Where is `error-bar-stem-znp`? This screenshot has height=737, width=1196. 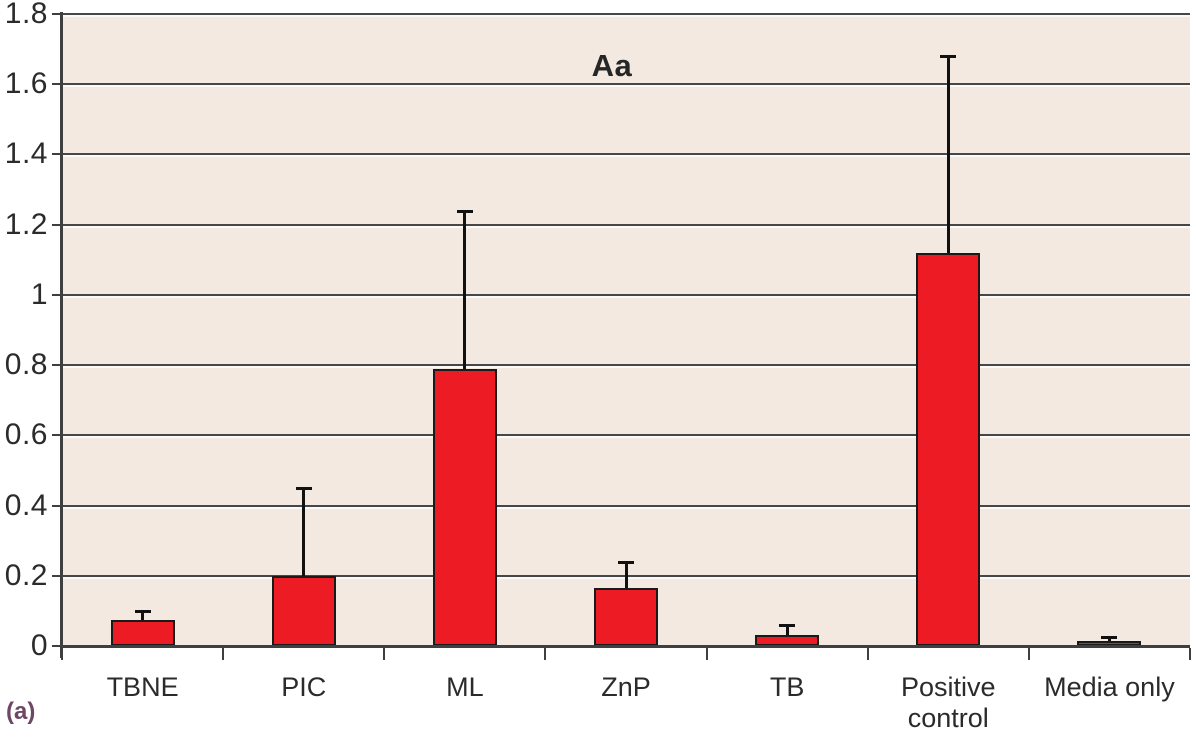 error-bar-stem-znp is located at coordinates (626, 575).